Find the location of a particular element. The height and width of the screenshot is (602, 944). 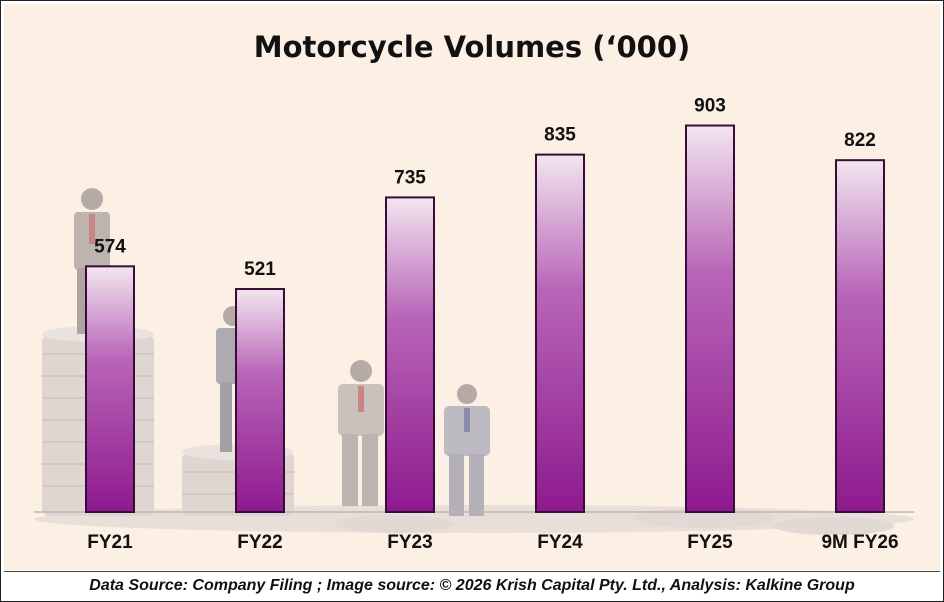

bar-fy23 is located at coordinates (410, 354).